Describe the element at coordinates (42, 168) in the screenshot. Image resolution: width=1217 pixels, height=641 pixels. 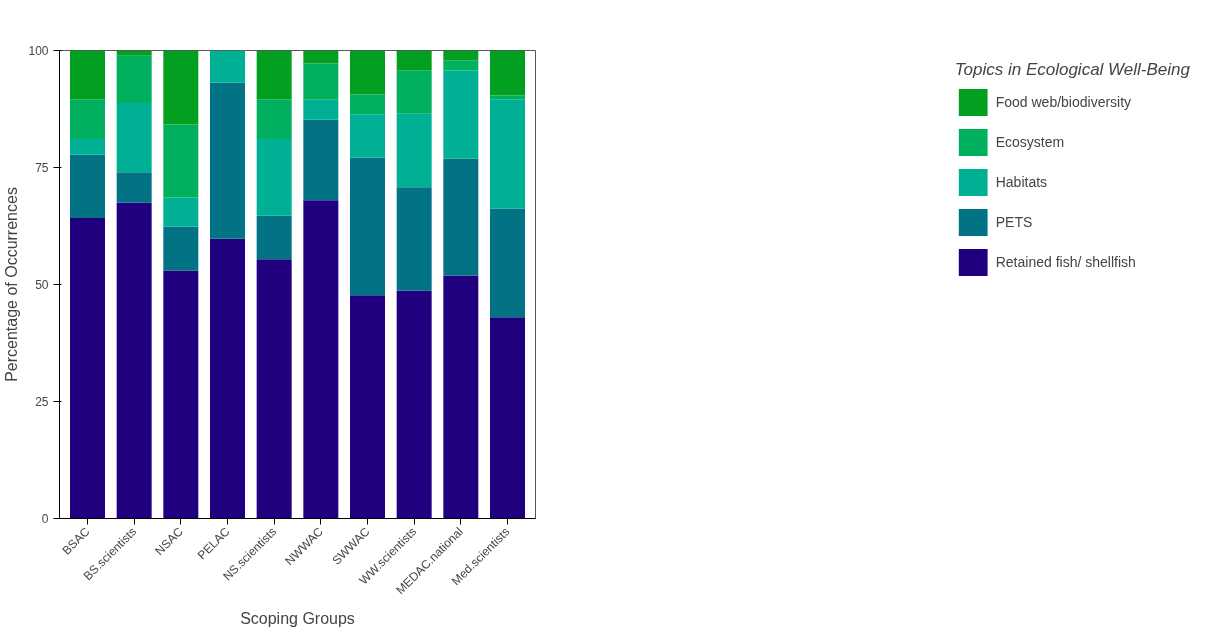
I see `y-tick-label: 75` at that location.